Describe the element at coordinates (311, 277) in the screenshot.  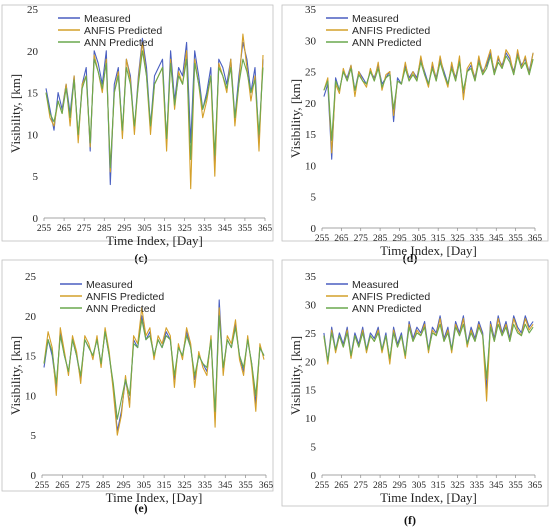
I see `y-tick-label: 35` at that location.